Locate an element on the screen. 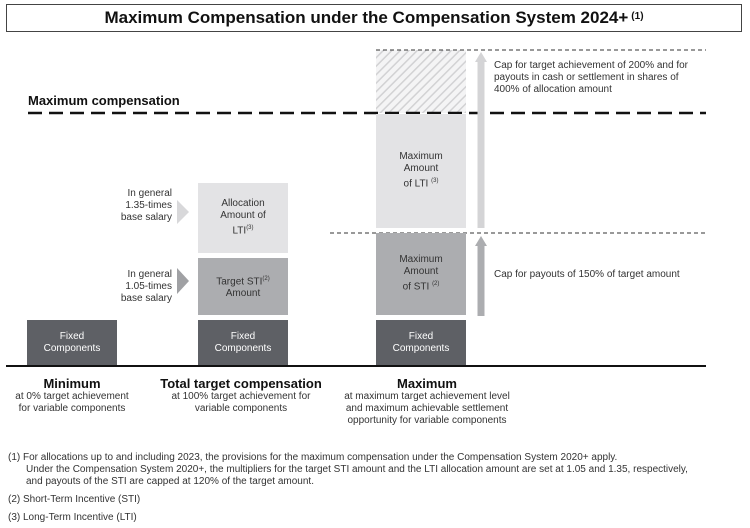 This screenshot has height=528, width=750. allocation-lti-box: Allocation Amount of LTI(3) is located at coordinates (243, 218).